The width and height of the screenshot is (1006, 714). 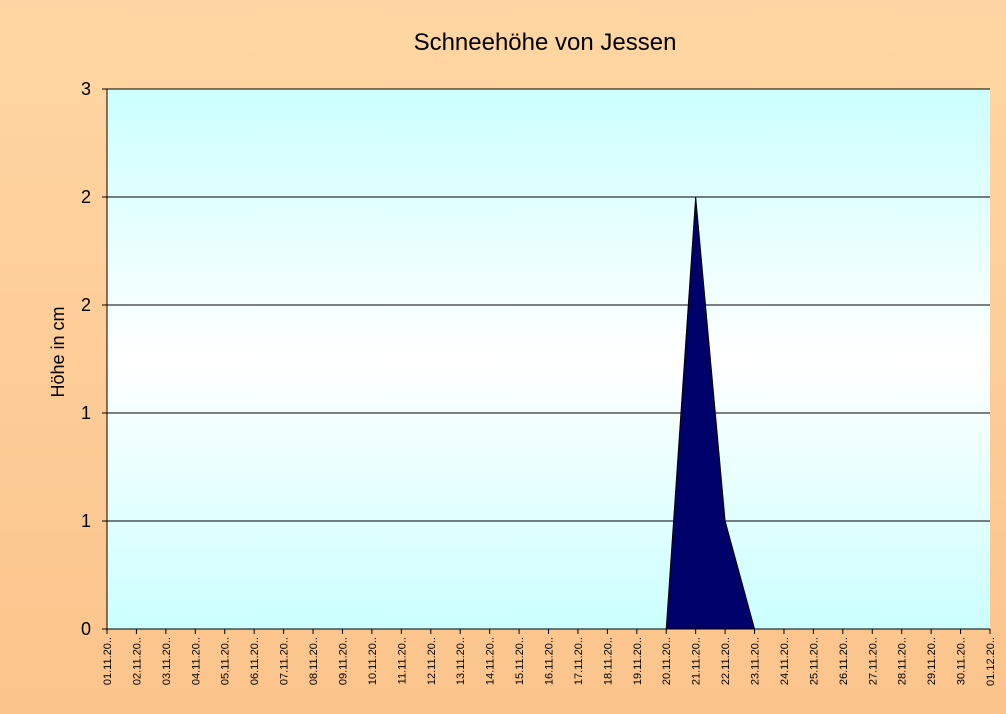 I want to click on x-tick-label: 11.11.20.., so click(x=402, y=660).